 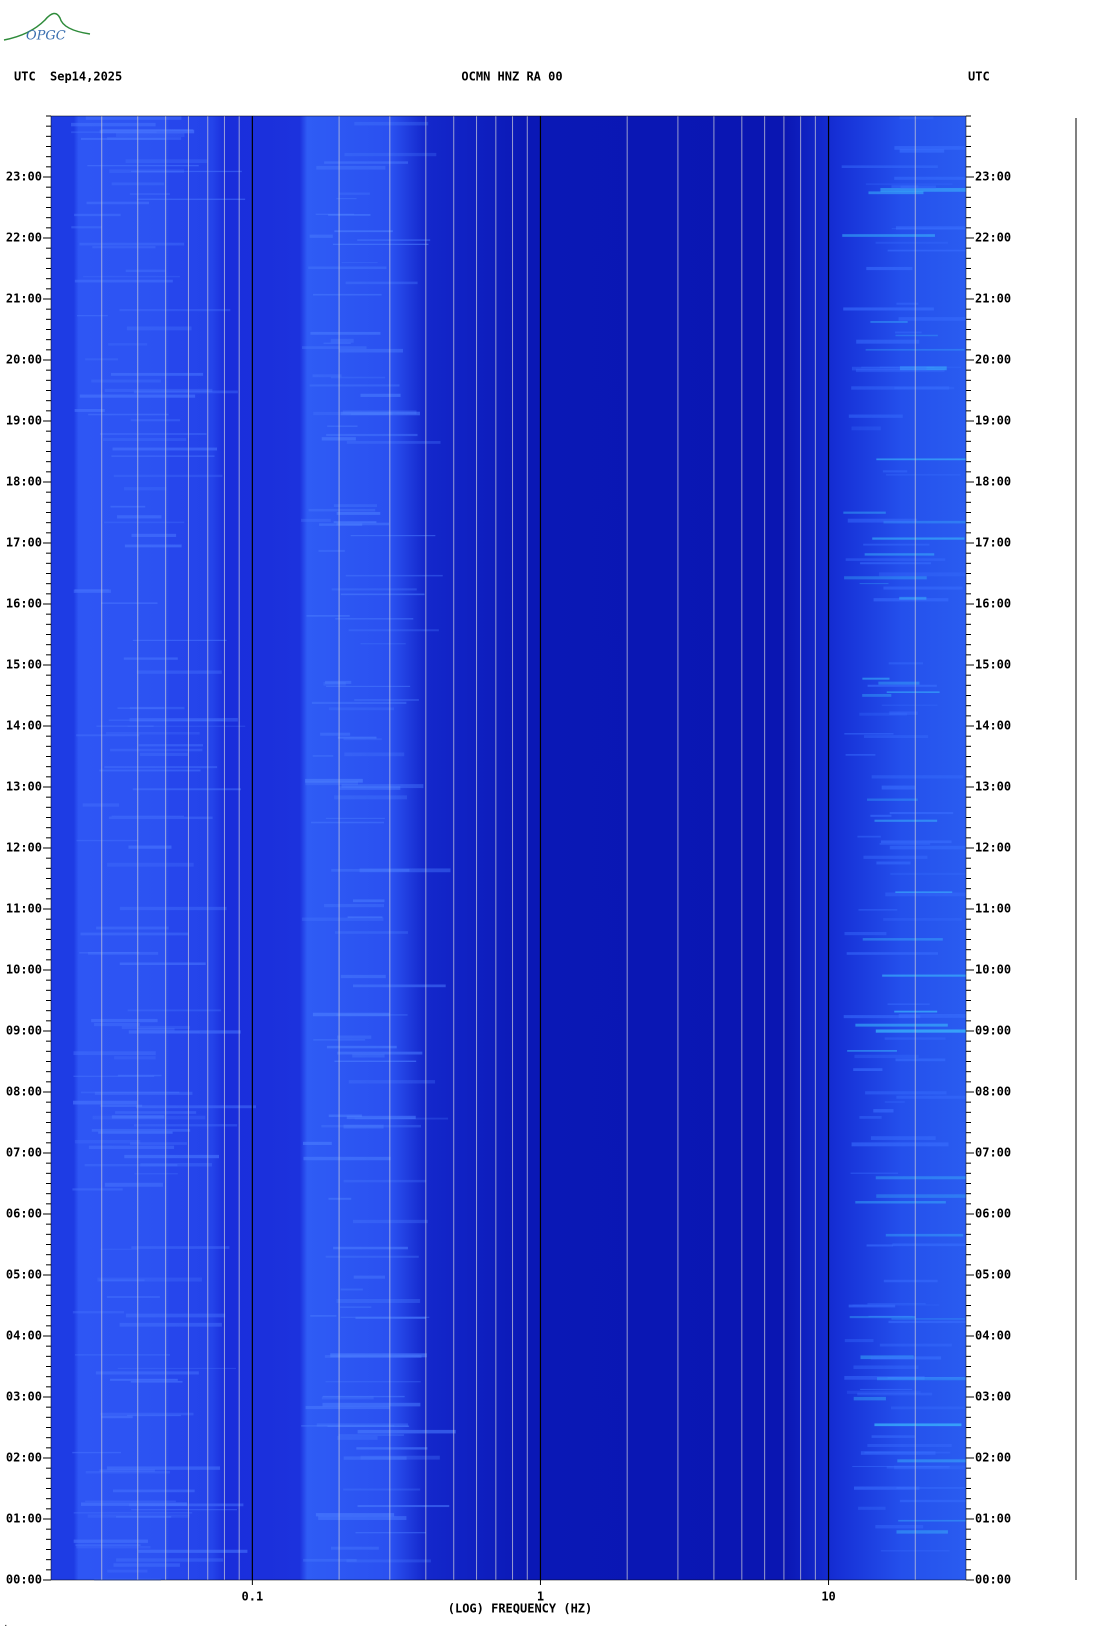 I want to click on y-tick-label: 12:00, so click(x=24, y=848).